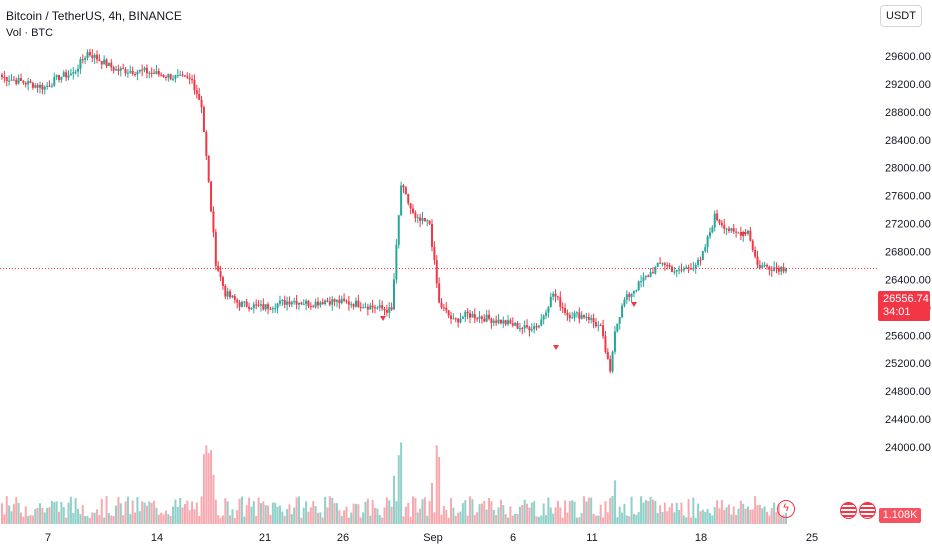 The height and width of the screenshot is (550, 932). Describe the element at coordinates (30, 33) in the screenshot. I see `volume-legend: Vol · BTC` at that location.